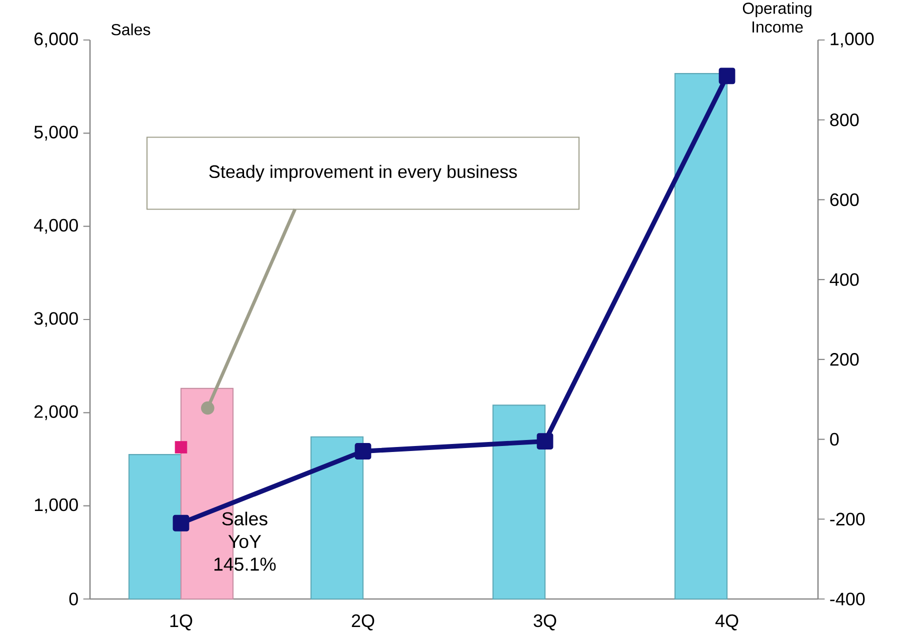  Describe the element at coordinates (56, 412) in the screenshot. I see `y-tick-label: 2,000` at that location.